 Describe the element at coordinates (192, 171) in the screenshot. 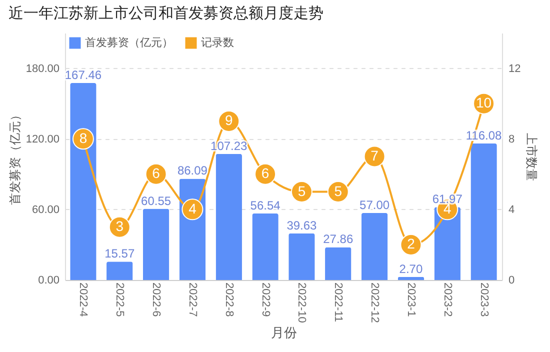

I see `data-label: 86.09` at that location.